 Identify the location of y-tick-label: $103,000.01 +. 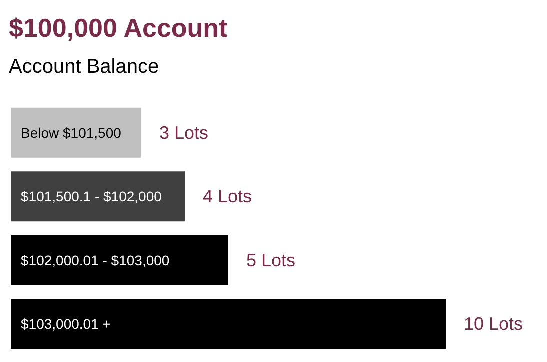
(66, 324).